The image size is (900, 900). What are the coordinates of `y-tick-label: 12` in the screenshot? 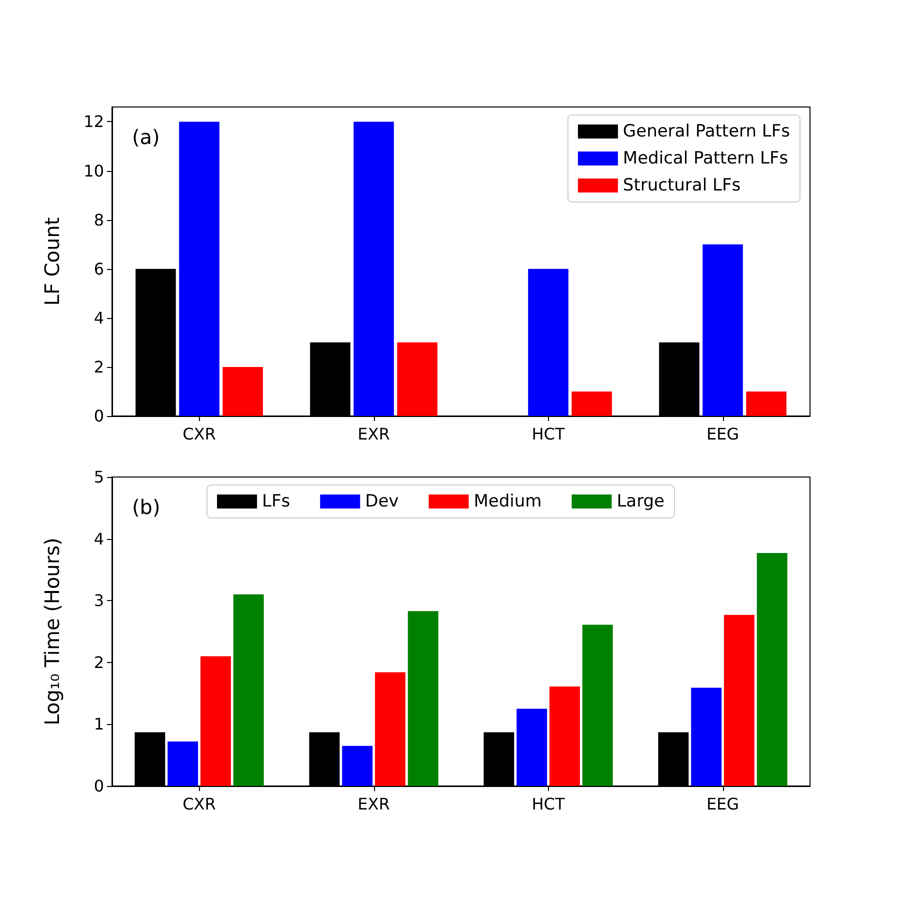 It's located at (94, 122).